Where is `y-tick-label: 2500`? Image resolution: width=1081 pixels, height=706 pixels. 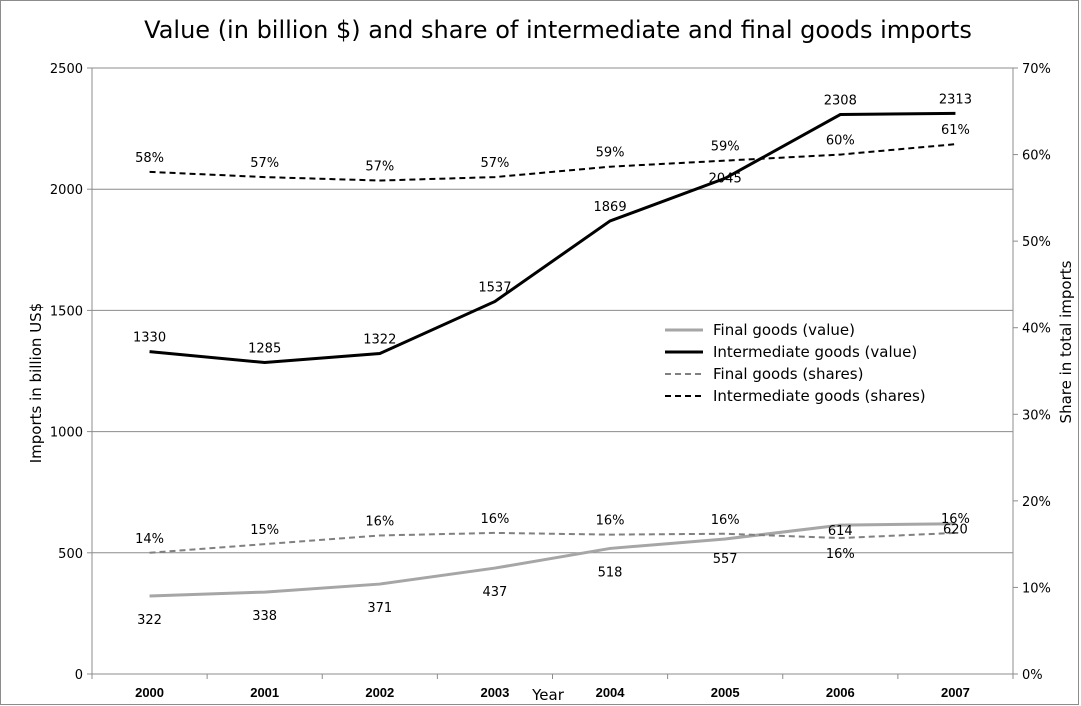
y-tick-label: 2500 is located at coordinates (66, 69).